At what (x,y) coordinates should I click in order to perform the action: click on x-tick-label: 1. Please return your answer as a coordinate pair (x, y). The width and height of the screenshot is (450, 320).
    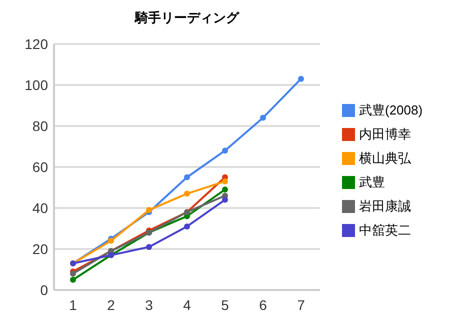
    Looking at the image, I should click on (73, 305).